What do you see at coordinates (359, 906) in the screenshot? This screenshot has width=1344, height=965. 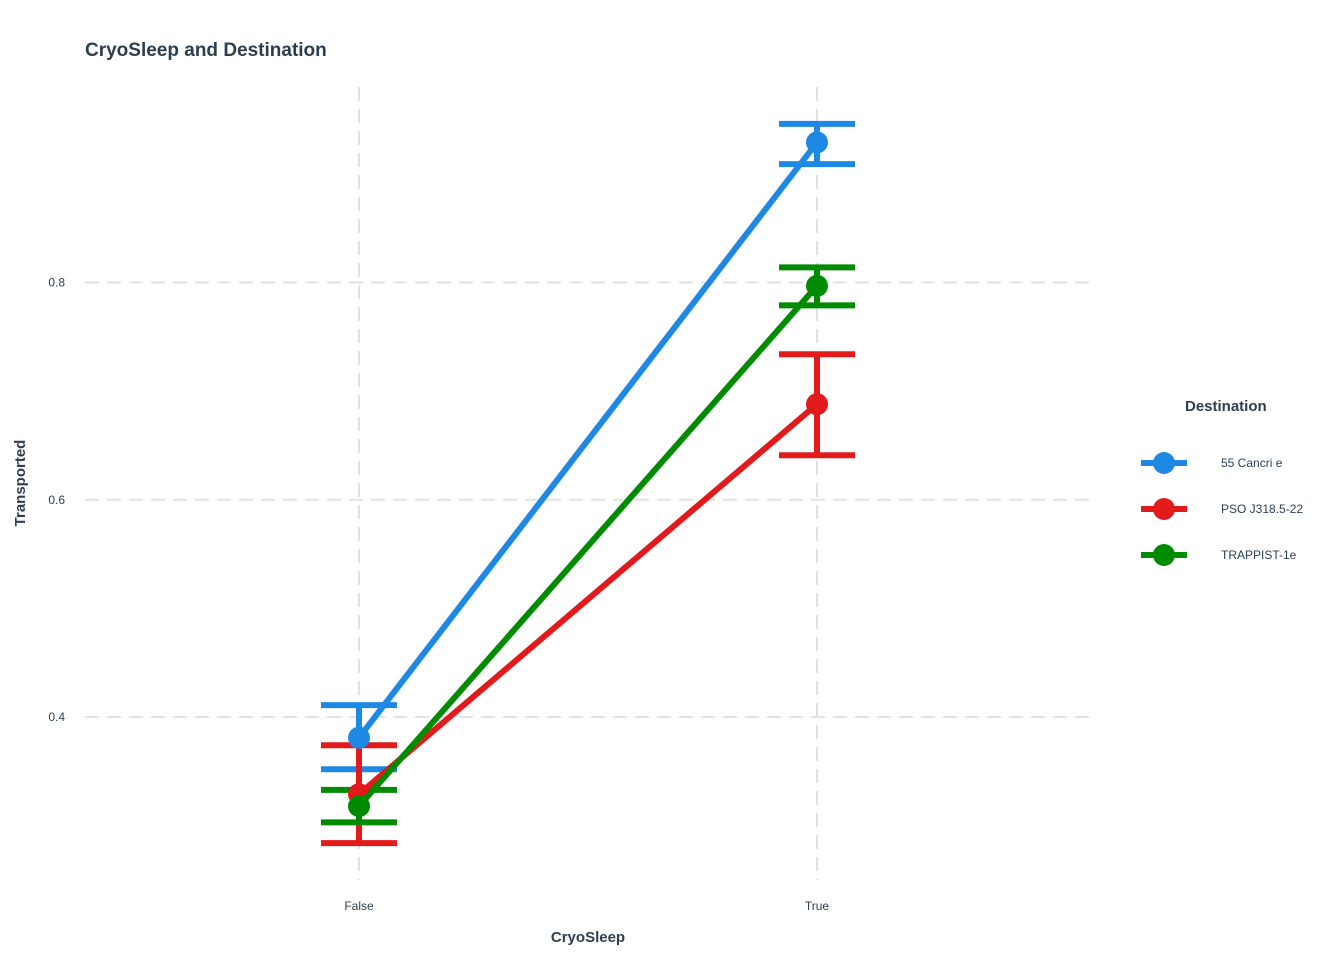 I see `x-tick-label: False` at bounding box center [359, 906].